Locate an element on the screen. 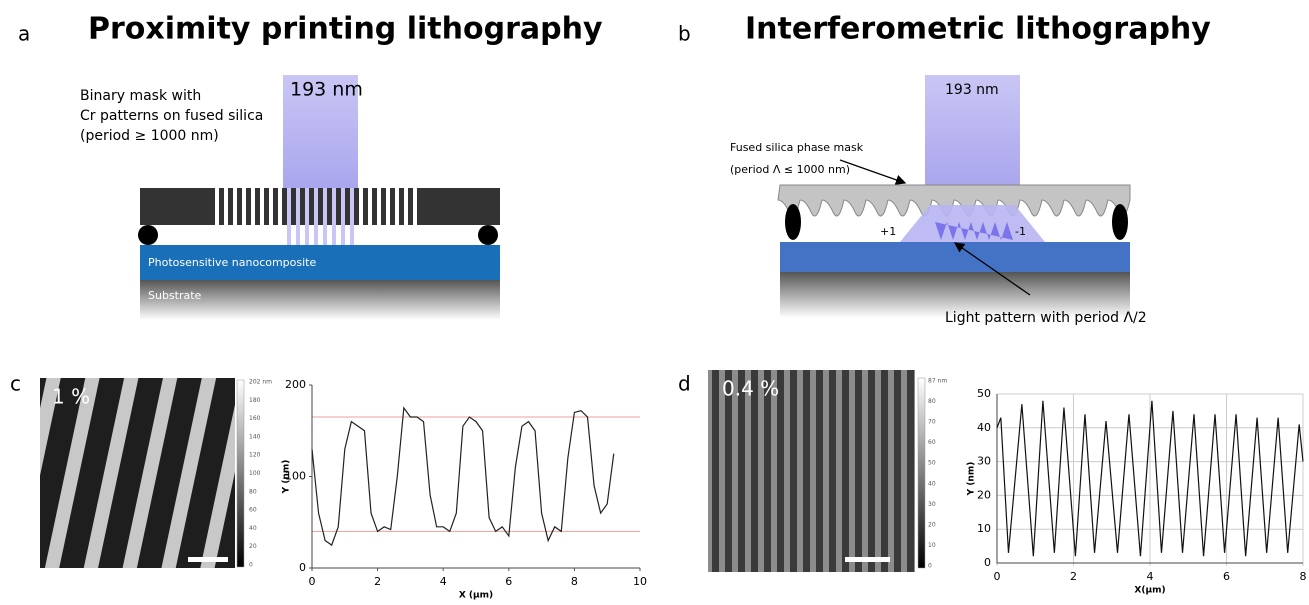 The width and height of the screenshot is (1309, 605). mask-label: Cr patterns on fused silica is located at coordinates (171, 116).